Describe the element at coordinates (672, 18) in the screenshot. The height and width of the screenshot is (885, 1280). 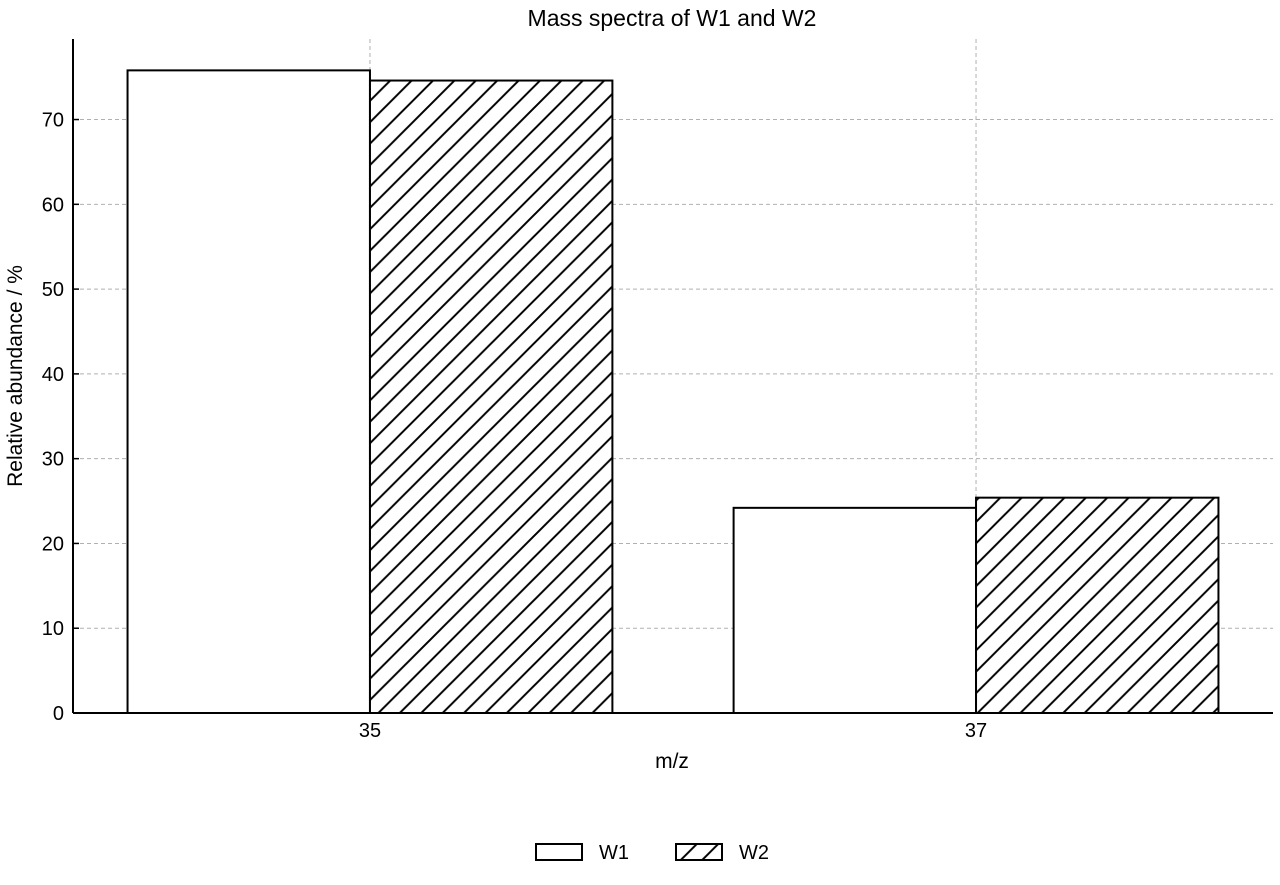
I see `chart-title: Mass spectra of W1 and W2` at that location.